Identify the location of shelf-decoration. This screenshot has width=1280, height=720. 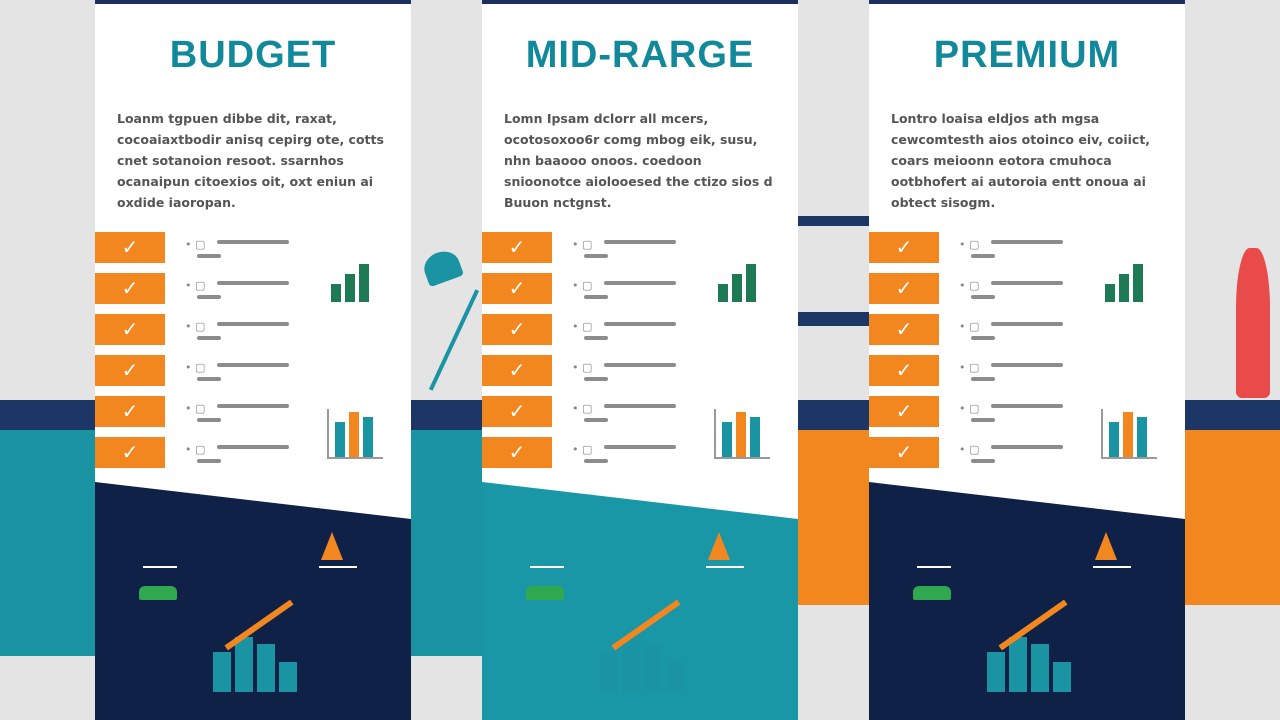
(833, 221).